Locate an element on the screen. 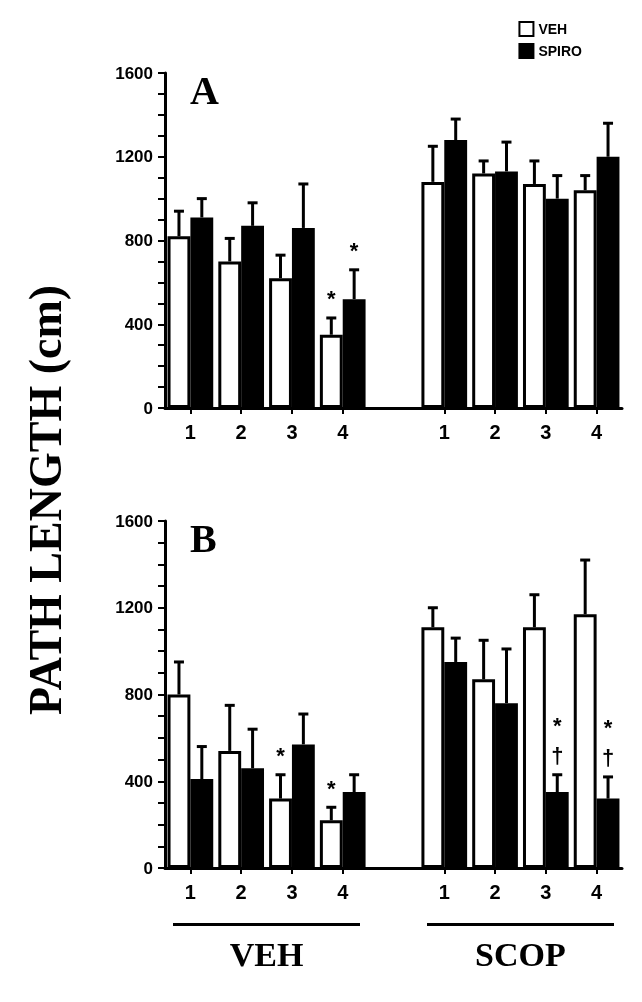 The width and height of the screenshot is (642, 1002). y-axis-title: PATH LENGTH (cm) is located at coordinates (45, 500).